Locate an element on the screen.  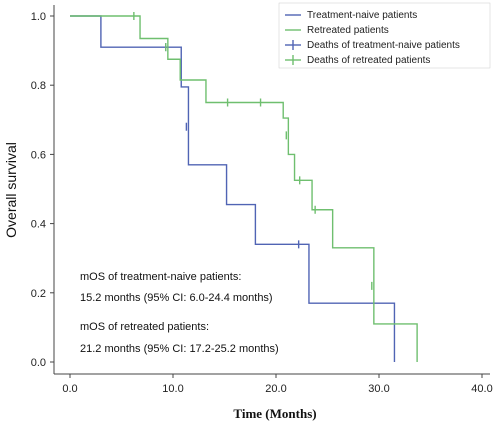
x-axis-title: Time (Months) is located at coordinates (274, 413).